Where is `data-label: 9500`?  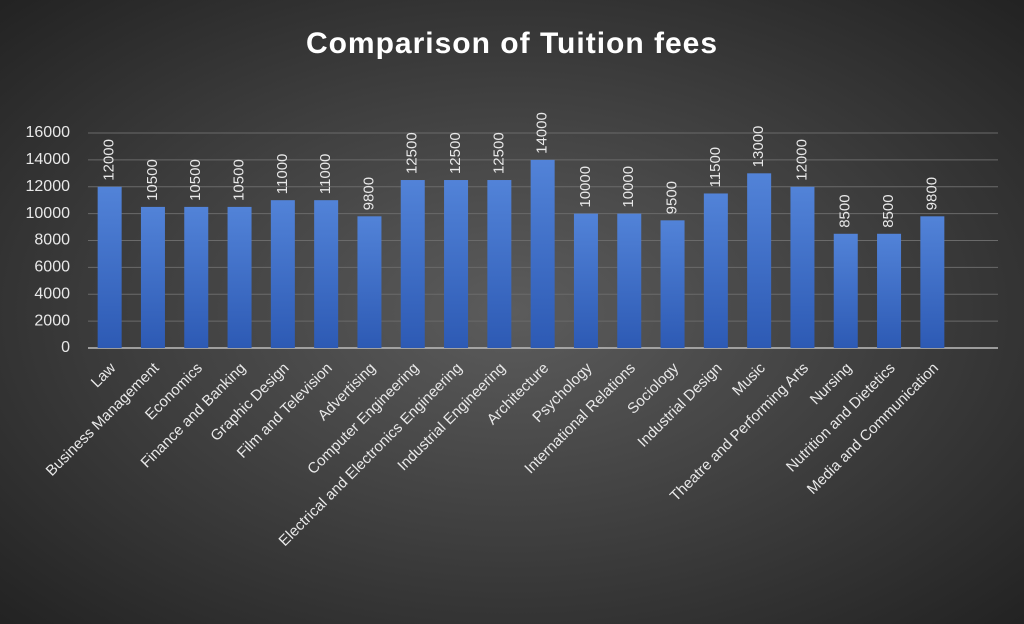 data-label: 9500 is located at coordinates (672, 197).